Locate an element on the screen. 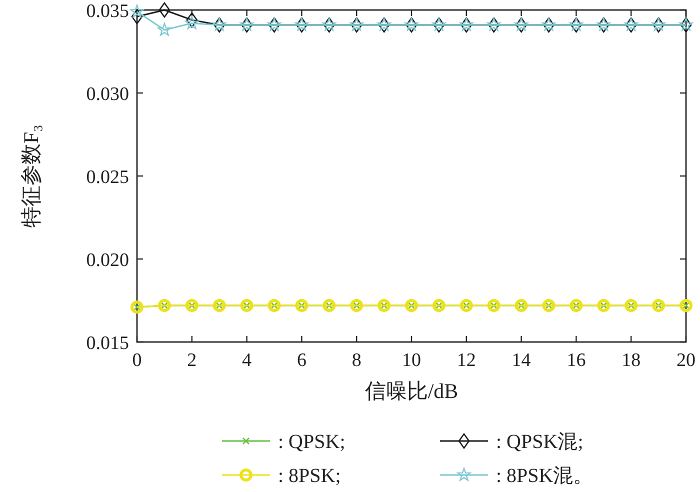  y-tick-label: 0.025 is located at coordinates (107, 177).